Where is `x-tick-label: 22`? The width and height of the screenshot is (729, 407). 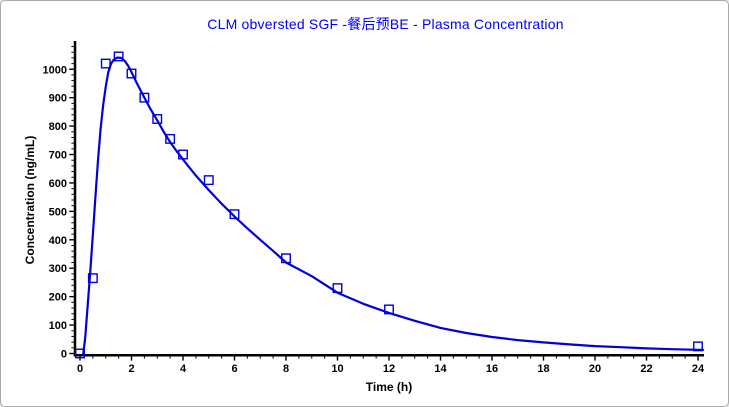
x-tick-label: 22 is located at coordinates (646, 369).